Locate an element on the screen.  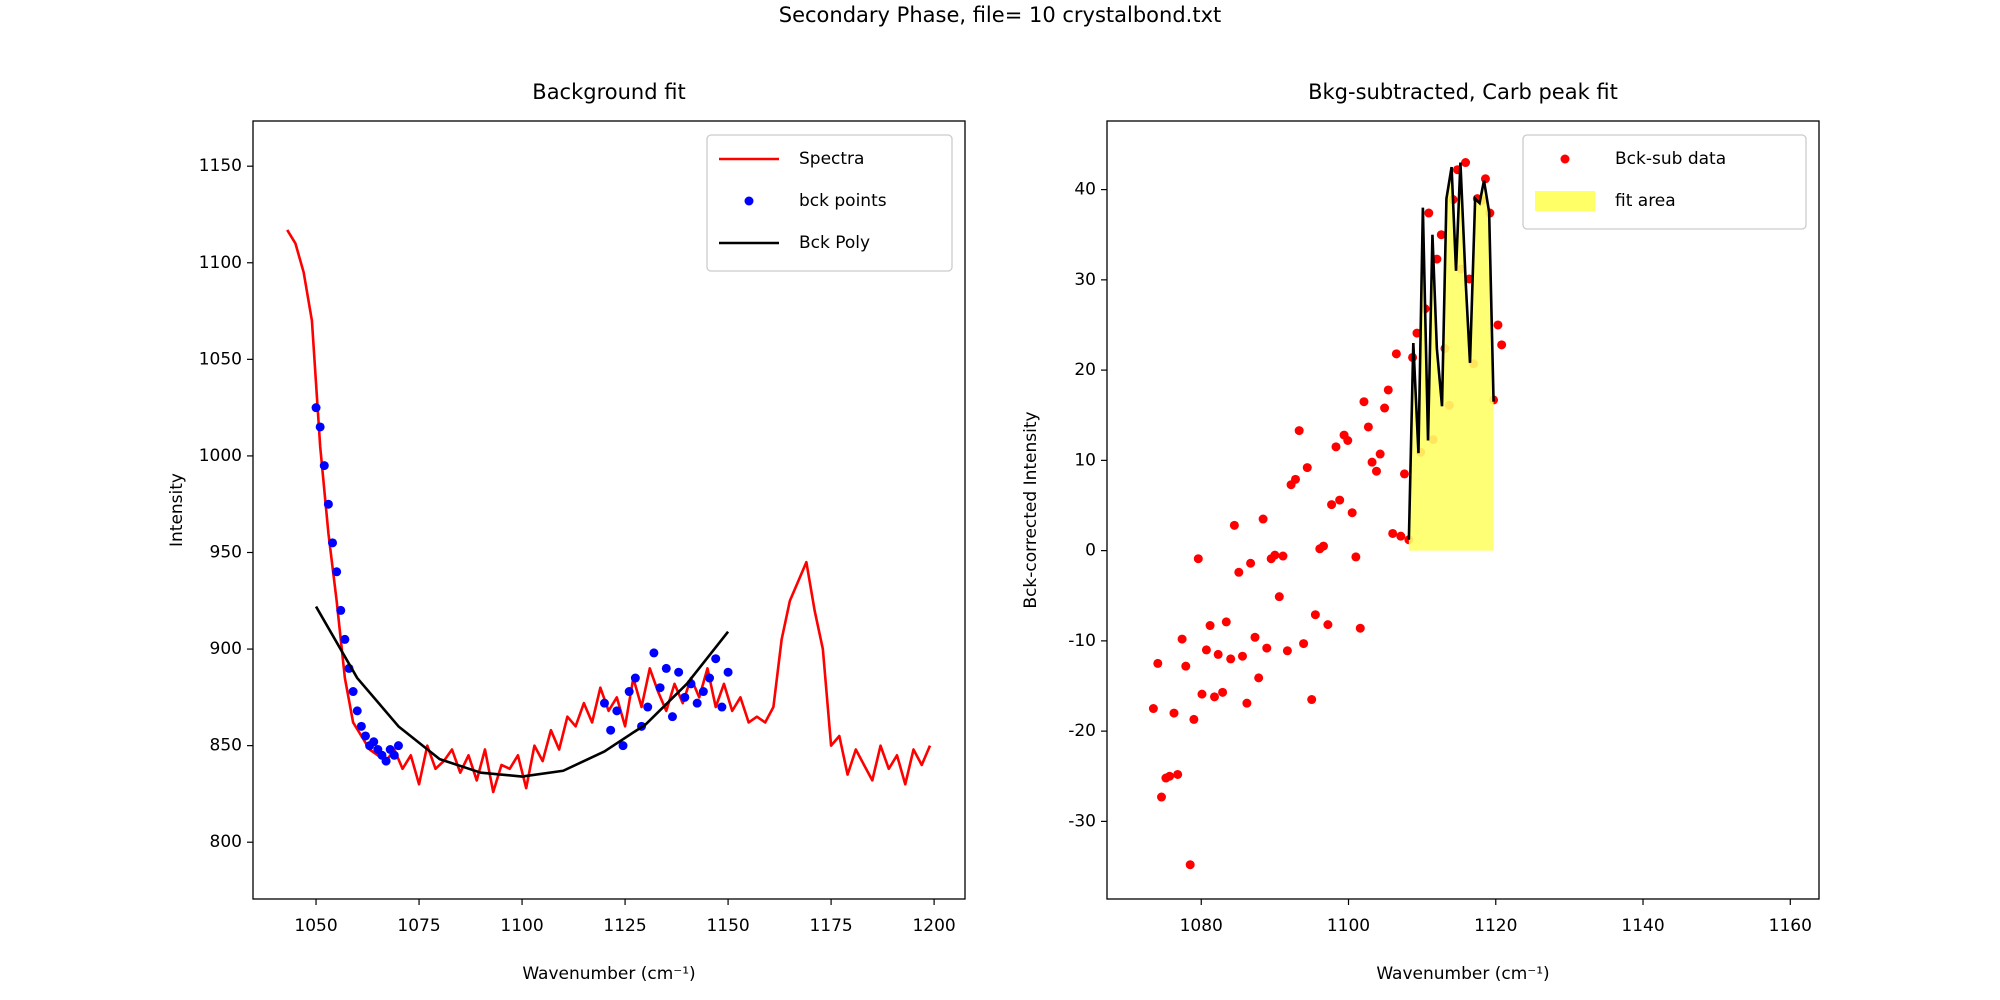
y-tick-label: 30 is located at coordinates (1085, 280).